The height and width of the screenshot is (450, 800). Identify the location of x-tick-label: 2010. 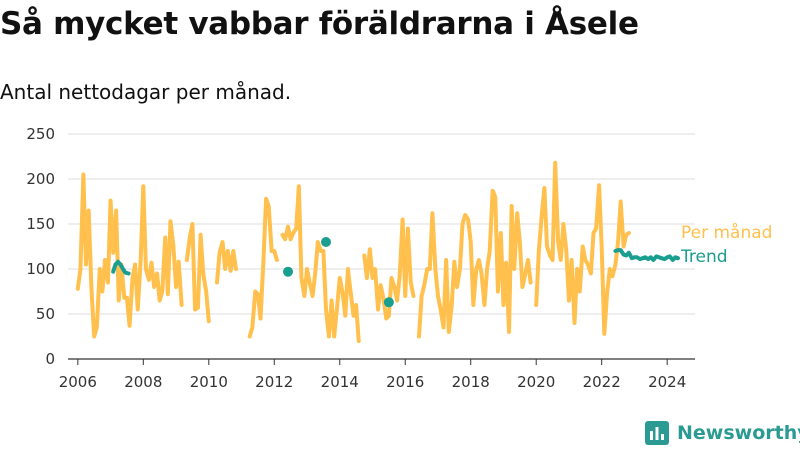
(209, 382).